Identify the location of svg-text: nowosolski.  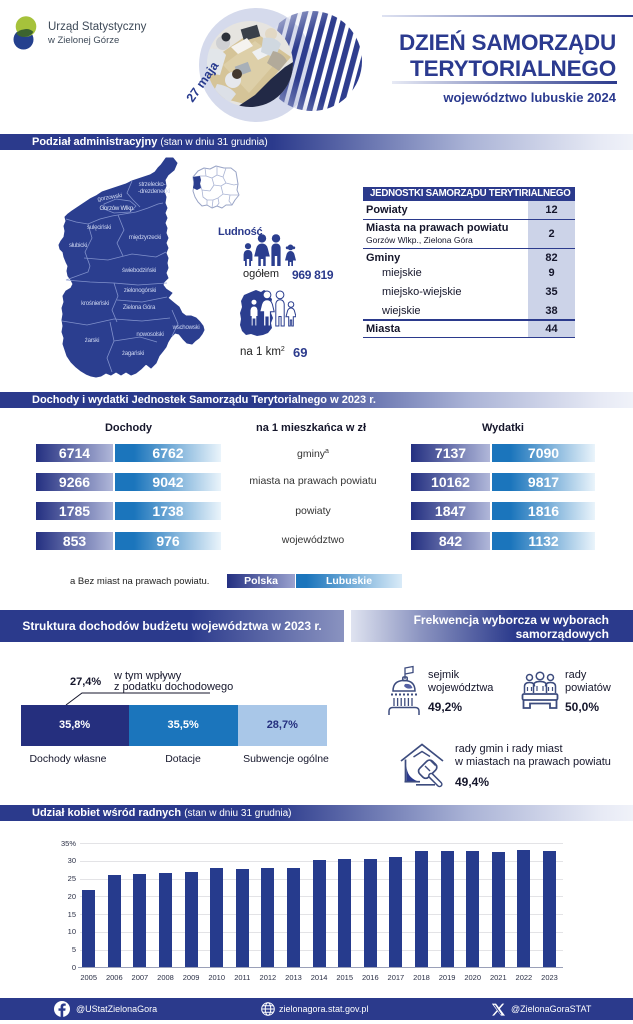
(149, 334).